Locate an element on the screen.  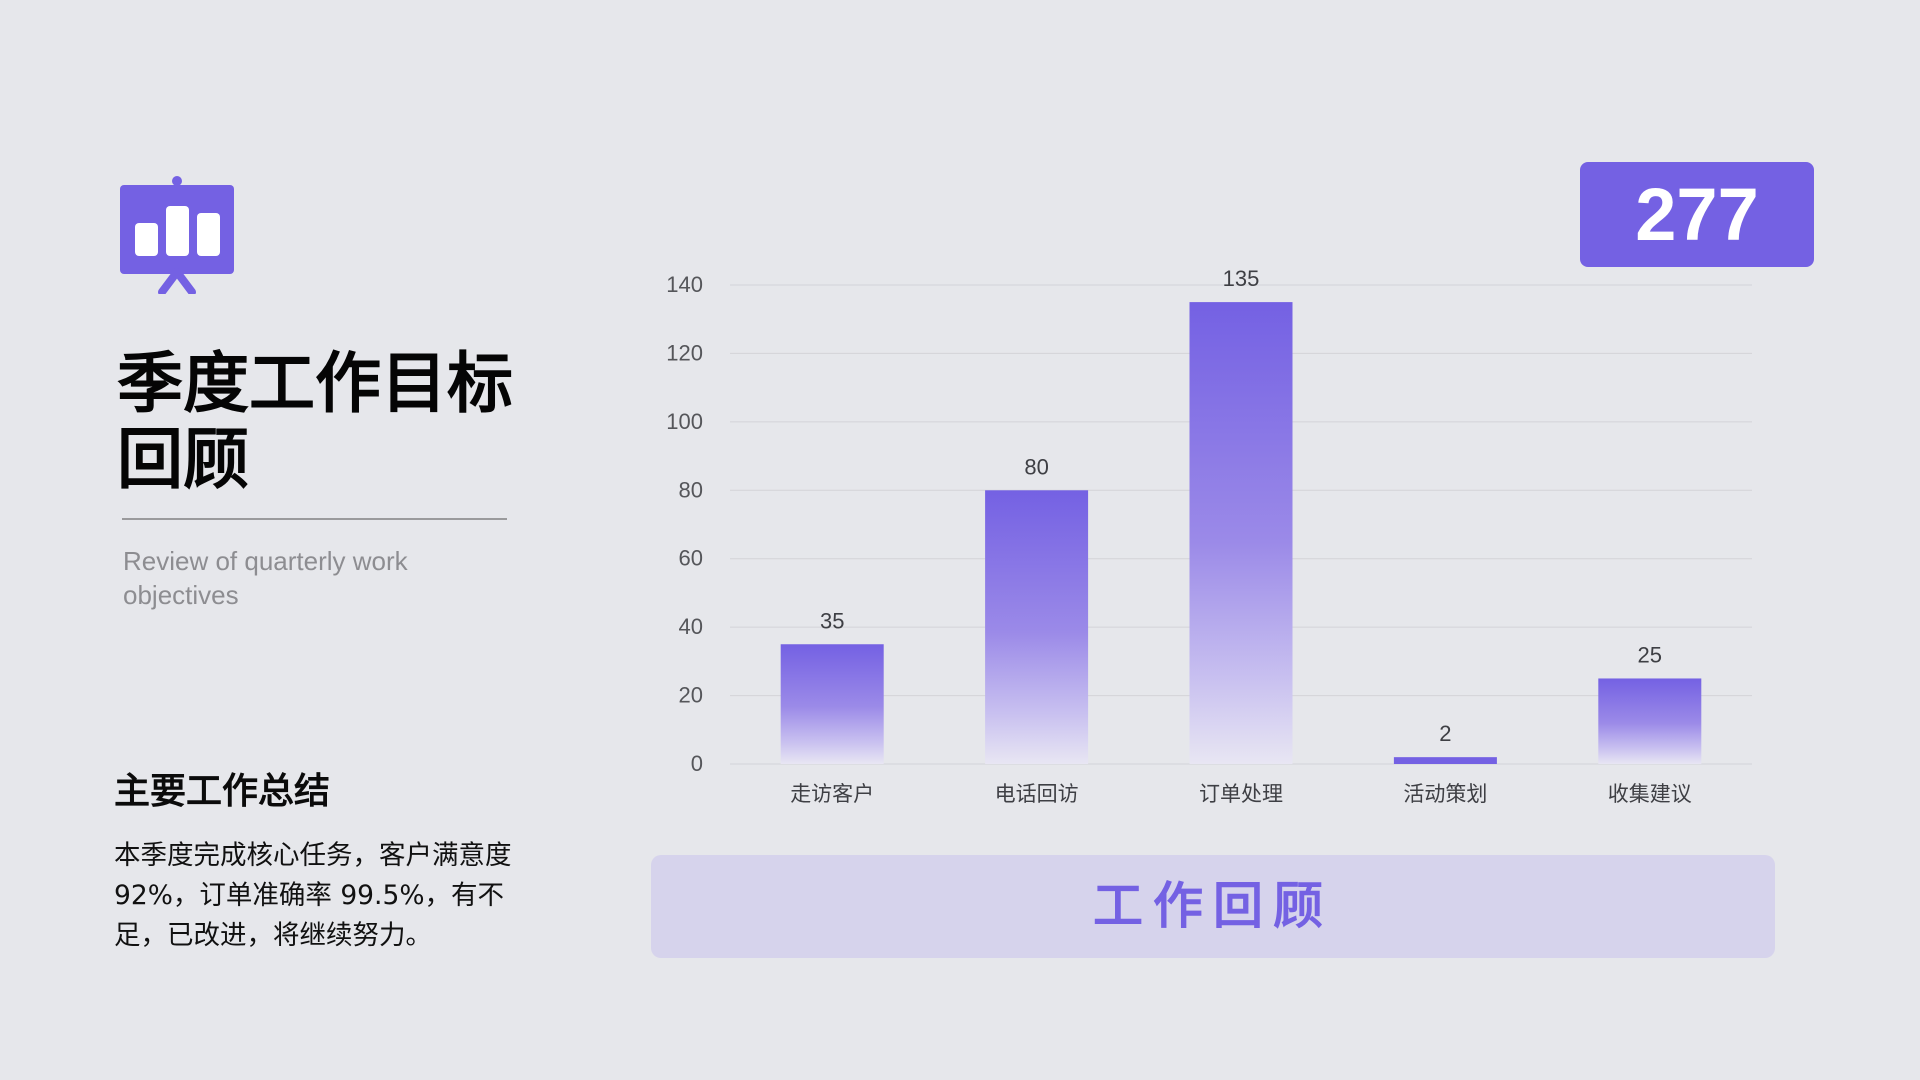
x-tick-label: 走访客户 is located at coordinates (832, 794).